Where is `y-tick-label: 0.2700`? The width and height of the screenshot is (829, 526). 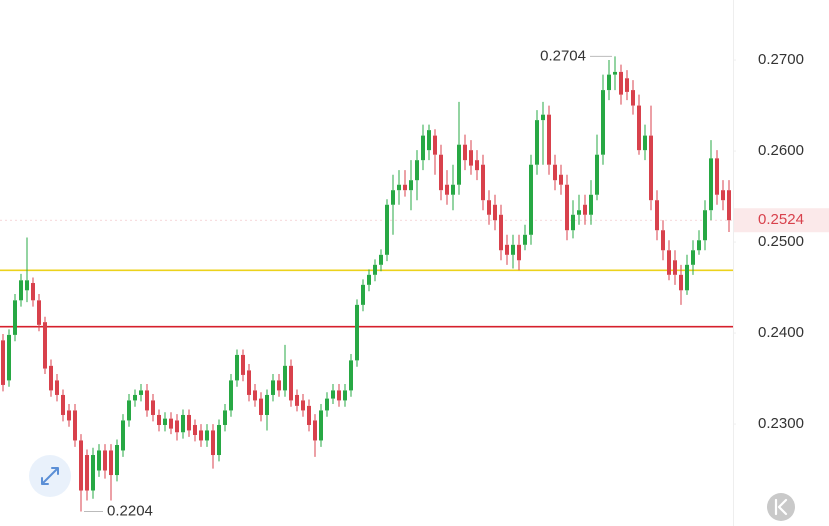 y-tick-label: 0.2700 is located at coordinates (781, 59).